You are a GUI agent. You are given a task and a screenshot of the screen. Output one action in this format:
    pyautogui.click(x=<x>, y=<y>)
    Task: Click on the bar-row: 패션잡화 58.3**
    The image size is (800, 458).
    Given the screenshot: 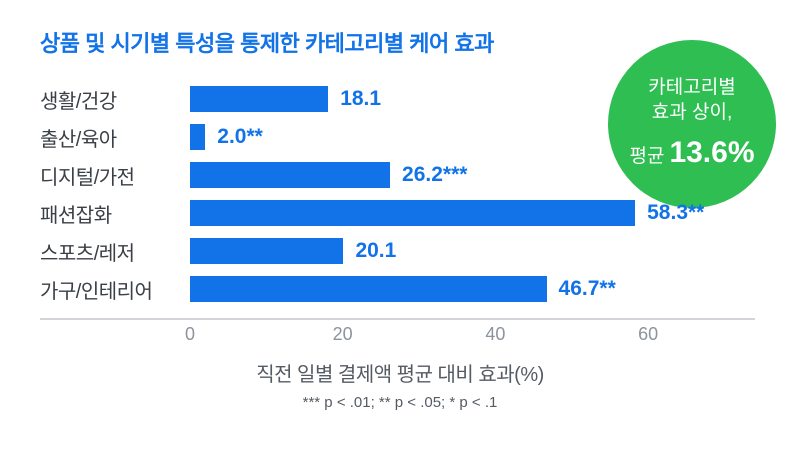 What is the action you would take?
    pyautogui.click(x=397, y=213)
    